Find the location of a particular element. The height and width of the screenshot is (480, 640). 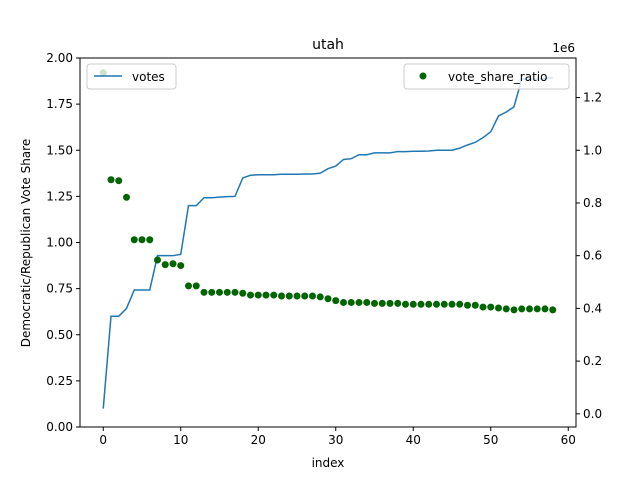

x-tick-label: 60 is located at coordinates (568, 440).